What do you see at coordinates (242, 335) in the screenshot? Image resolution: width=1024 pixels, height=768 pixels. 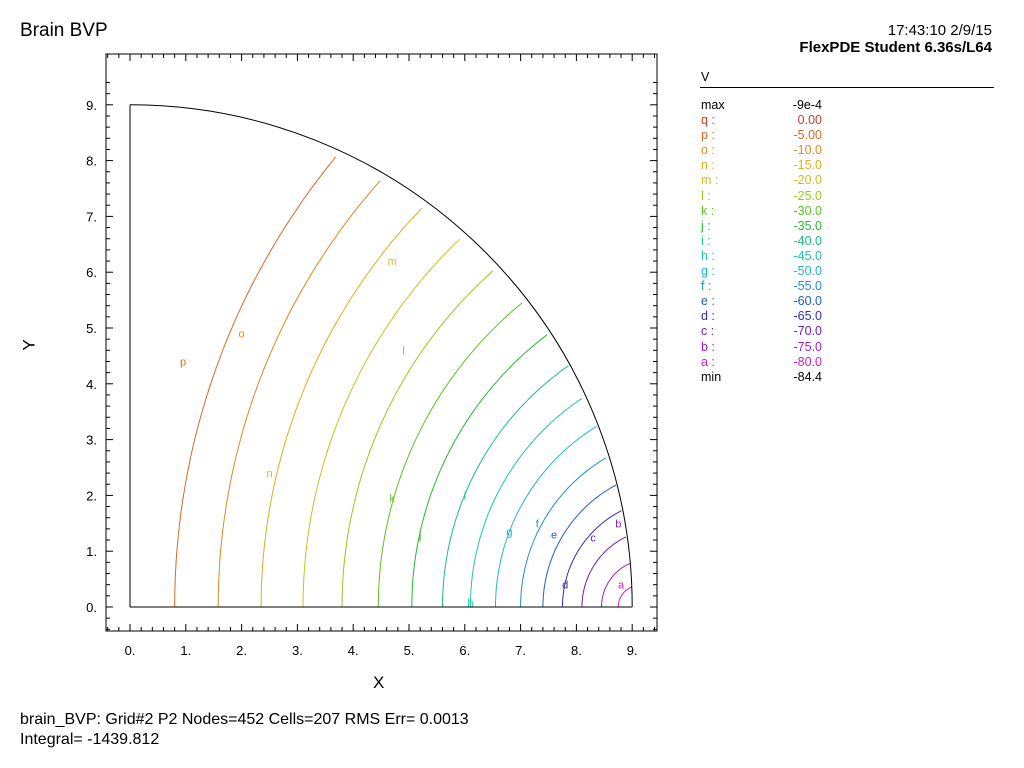 I see `contour-label: o` at bounding box center [242, 335].